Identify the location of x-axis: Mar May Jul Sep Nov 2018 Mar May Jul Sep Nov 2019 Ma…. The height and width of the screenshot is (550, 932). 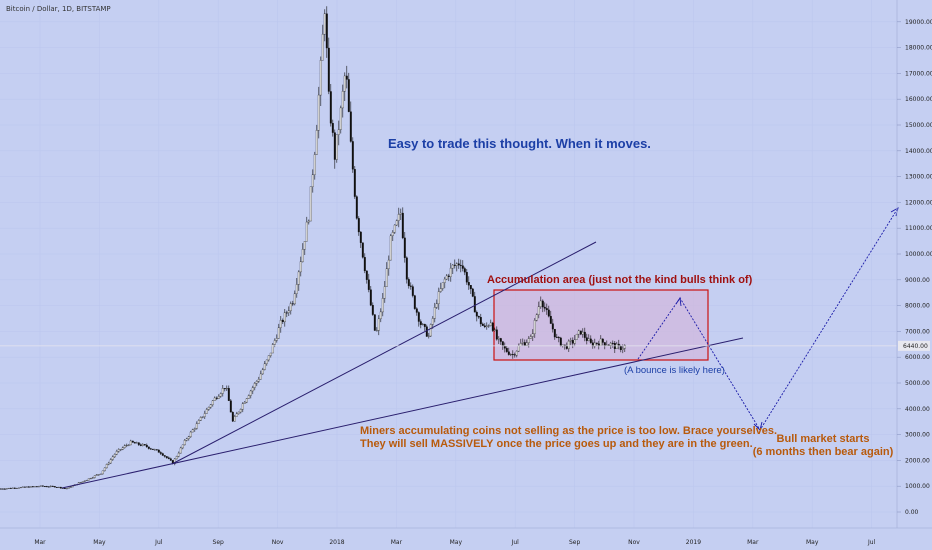
(454, 542).